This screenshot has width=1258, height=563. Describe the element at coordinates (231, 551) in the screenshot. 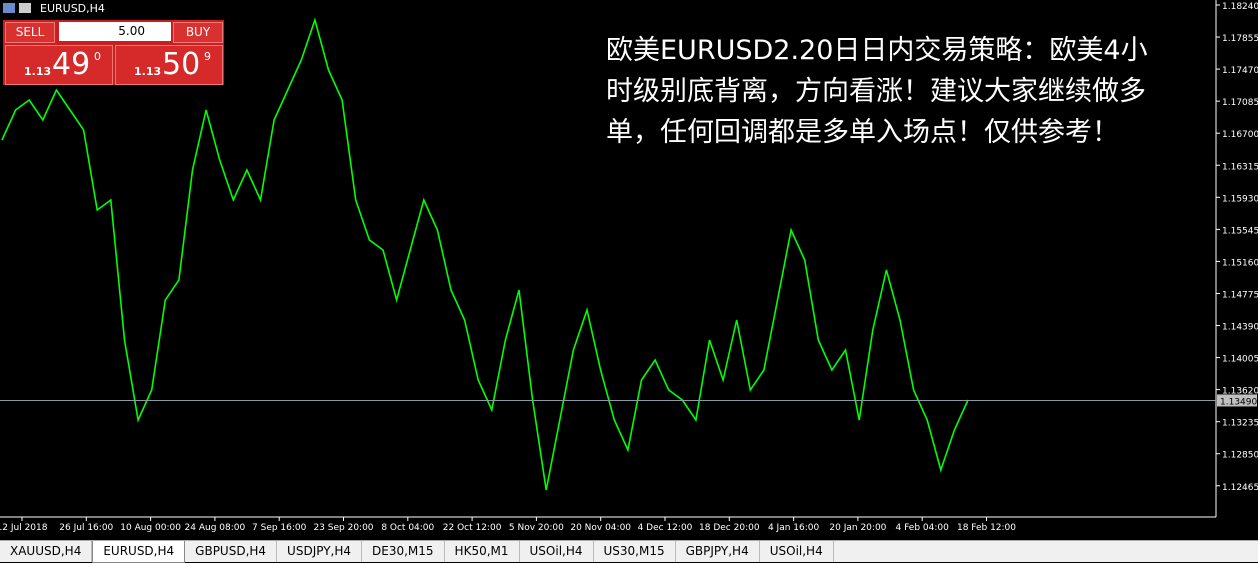

I see `tab: GBPUSD,H4` at that location.